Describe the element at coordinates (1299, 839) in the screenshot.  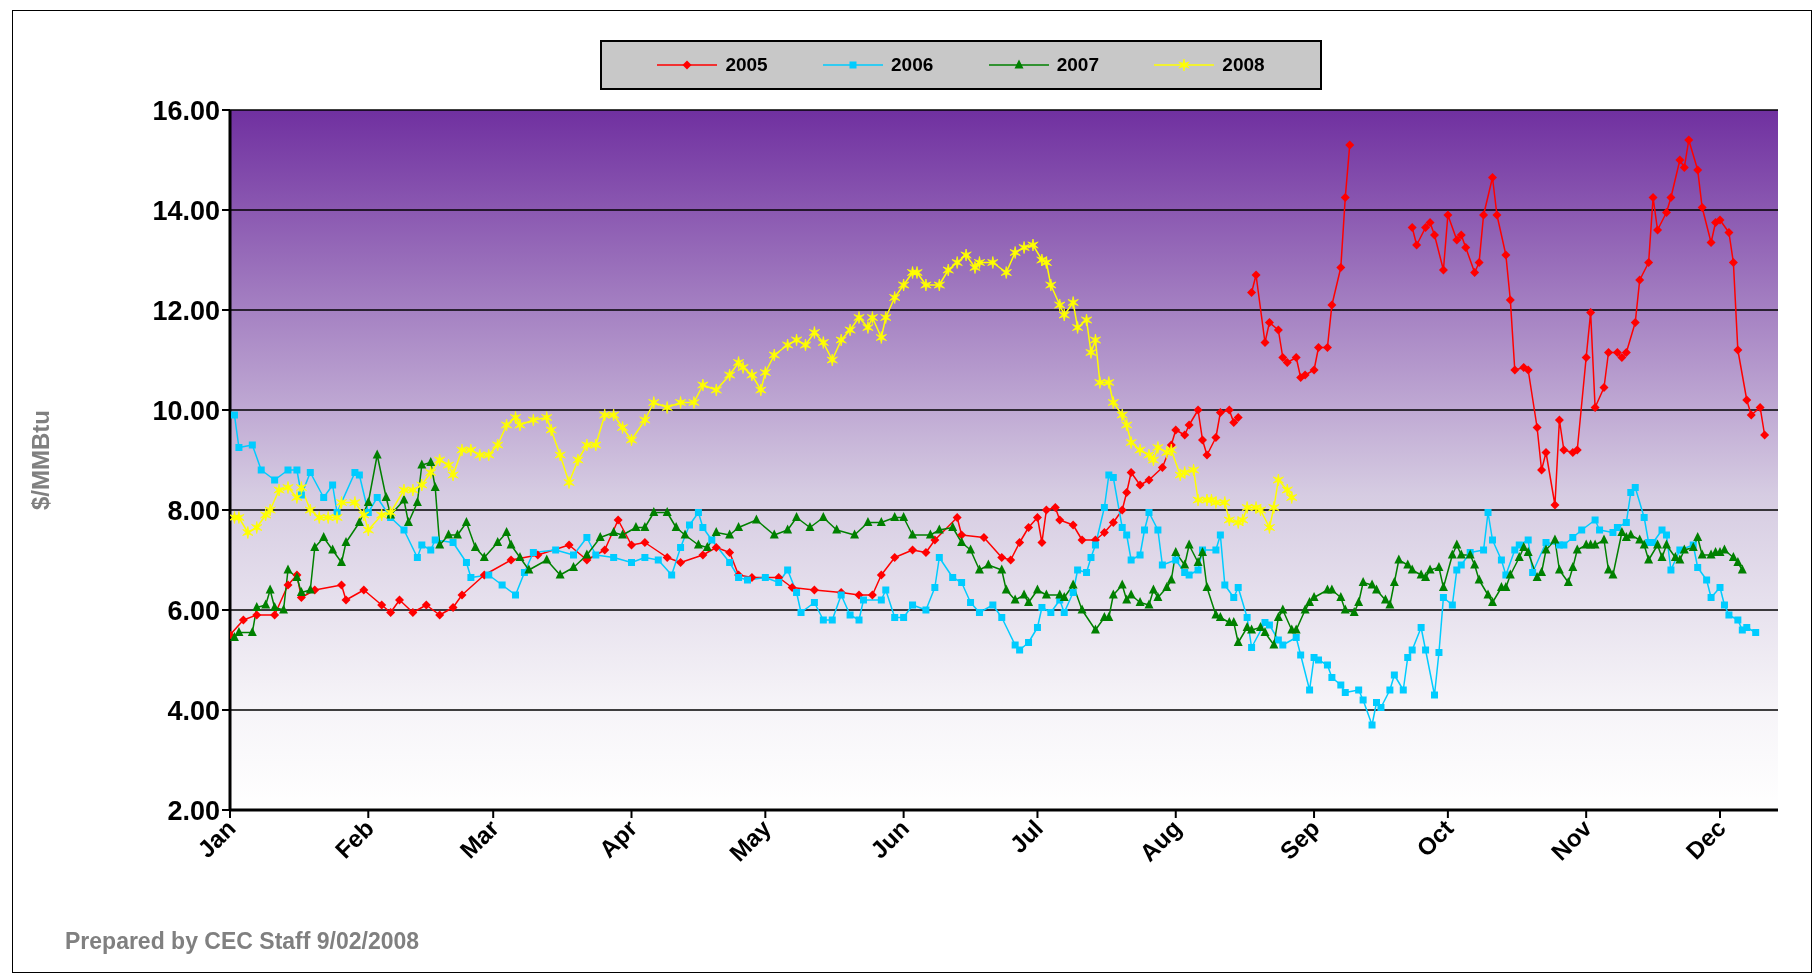
I see `x-tick-label: Sep` at that location.